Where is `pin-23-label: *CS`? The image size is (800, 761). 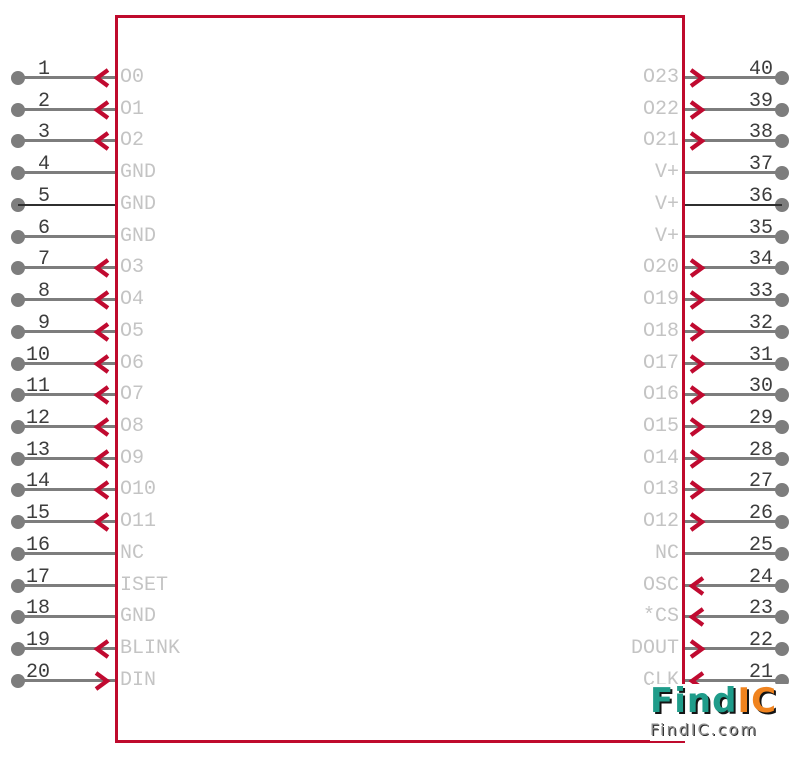 pin-23-label: *CS is located at coordinates (660, 617).